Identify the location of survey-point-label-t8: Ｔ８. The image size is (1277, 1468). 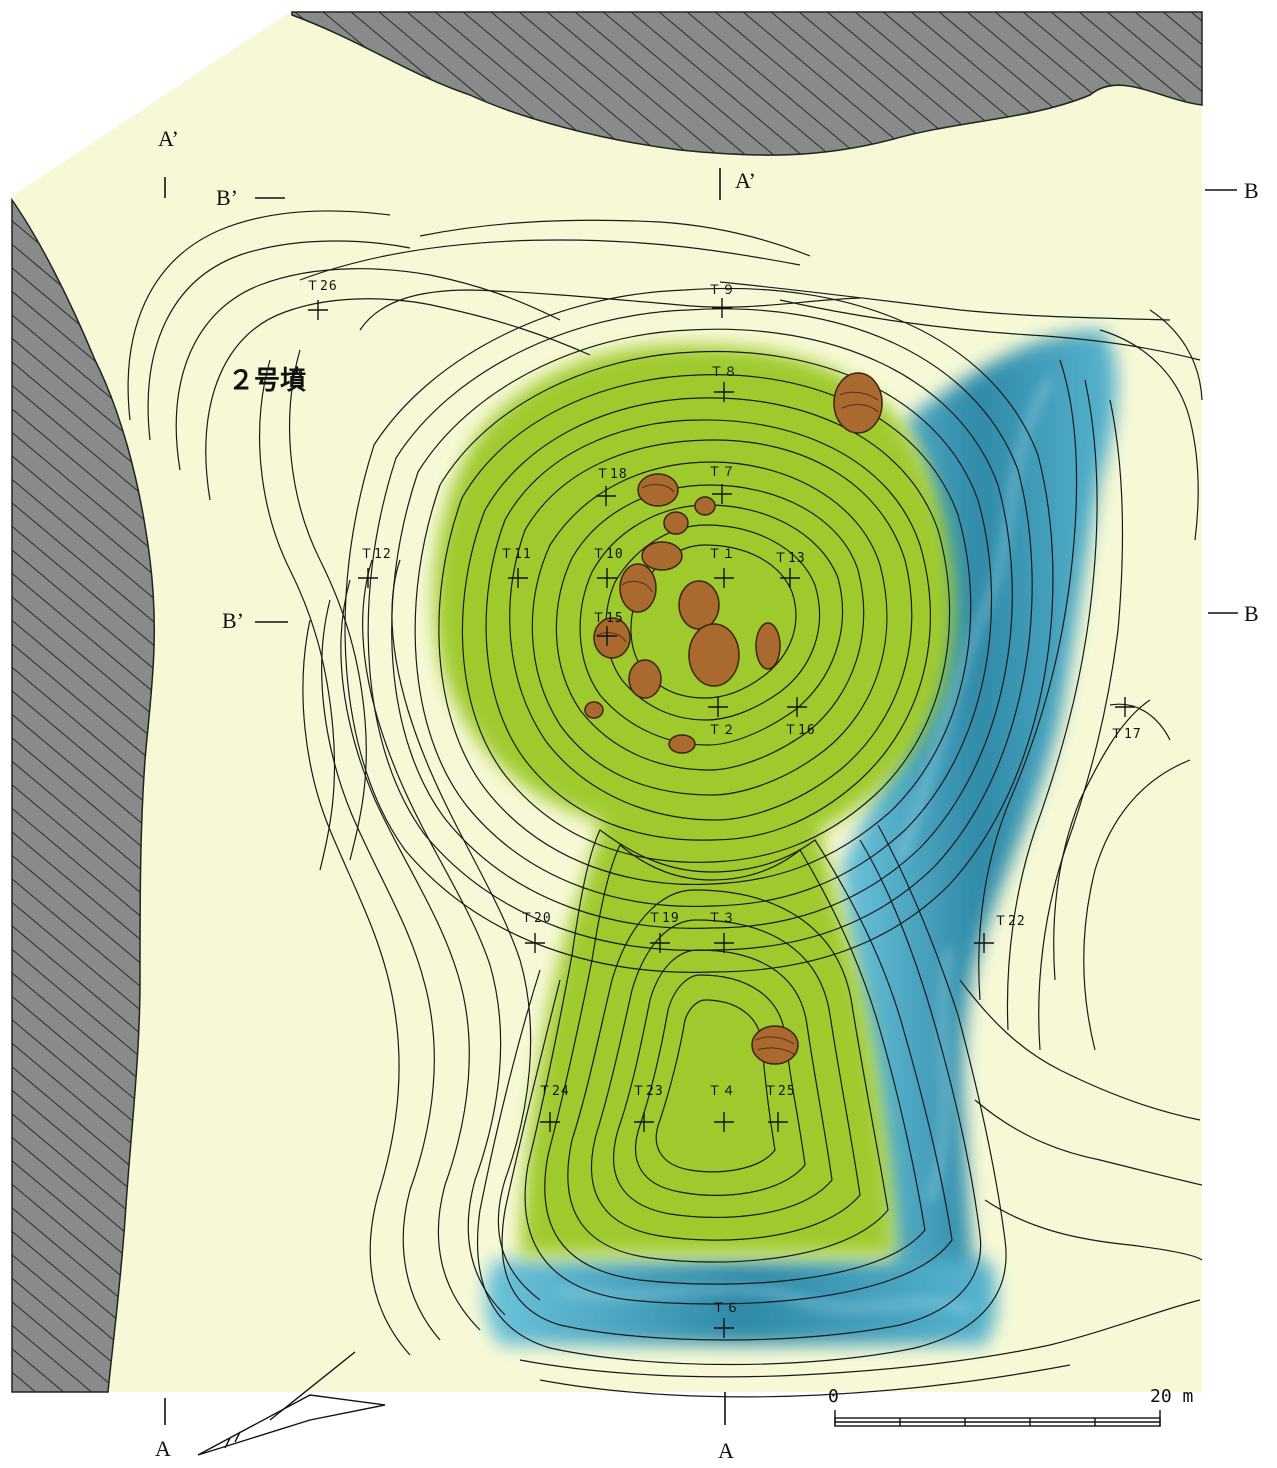
(724, 372).